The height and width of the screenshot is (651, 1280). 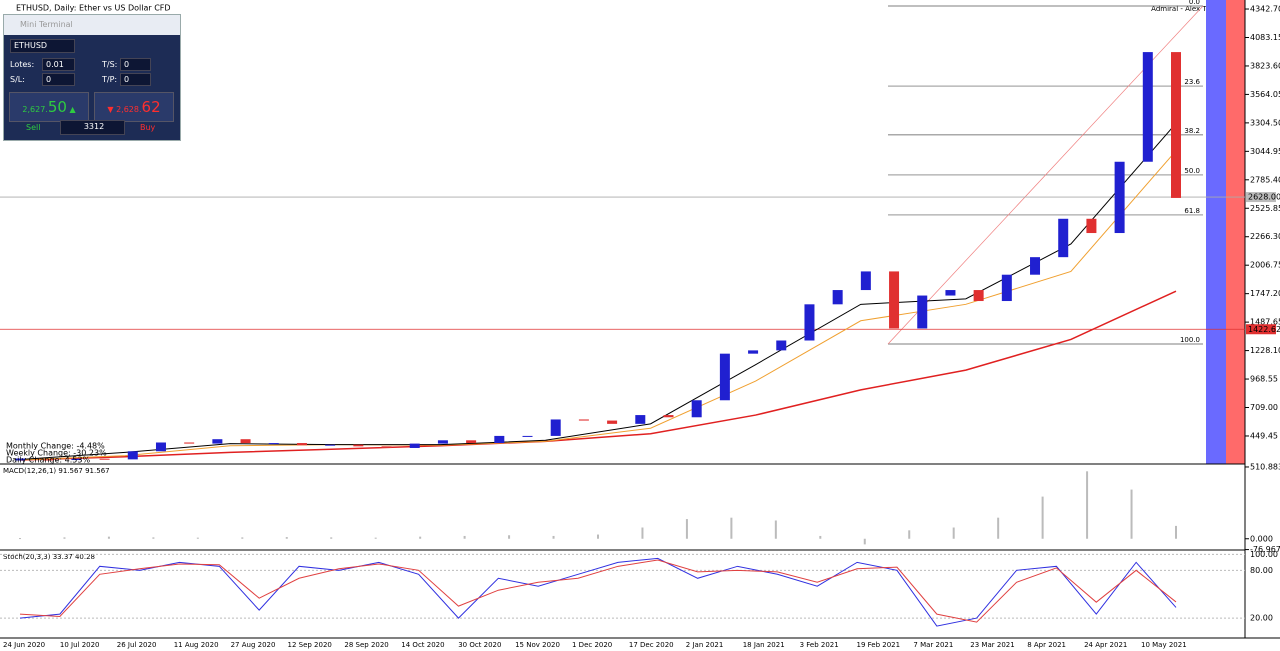 What do you see at coordinates (33, 127) in the screenshot?
I see `sell-button: Sell` at bounding box center [33, 127].